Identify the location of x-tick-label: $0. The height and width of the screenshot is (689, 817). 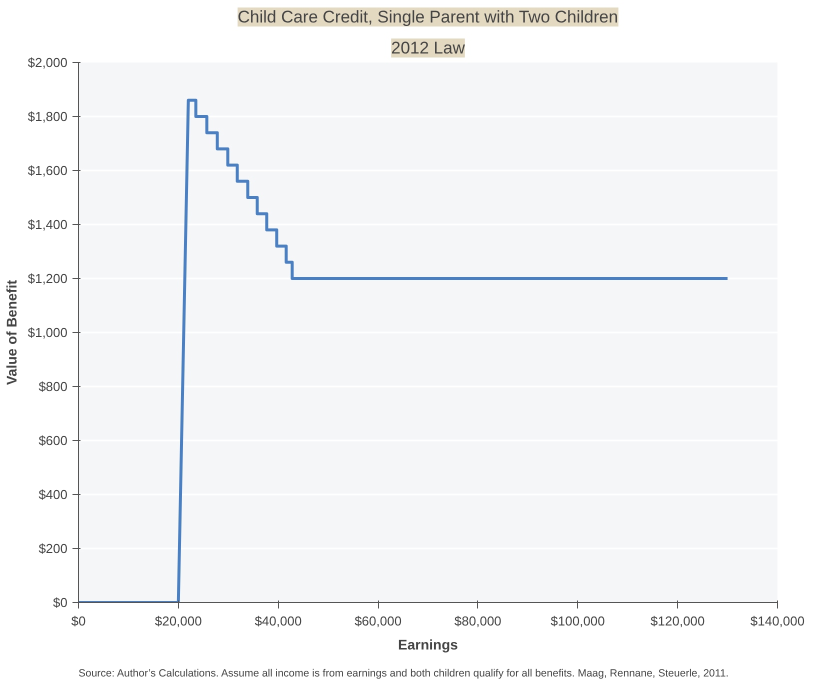
(78, 621).